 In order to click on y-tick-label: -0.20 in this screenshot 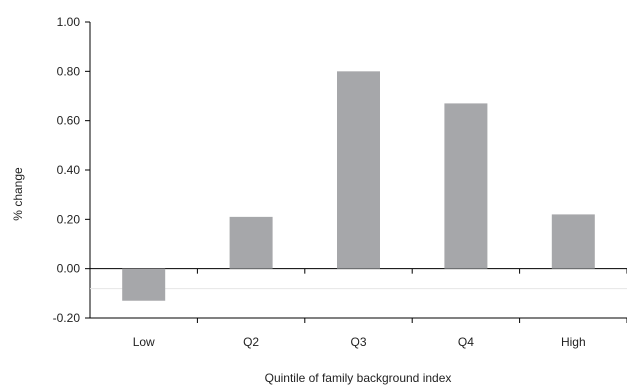, I will do `click(67, 318)`.